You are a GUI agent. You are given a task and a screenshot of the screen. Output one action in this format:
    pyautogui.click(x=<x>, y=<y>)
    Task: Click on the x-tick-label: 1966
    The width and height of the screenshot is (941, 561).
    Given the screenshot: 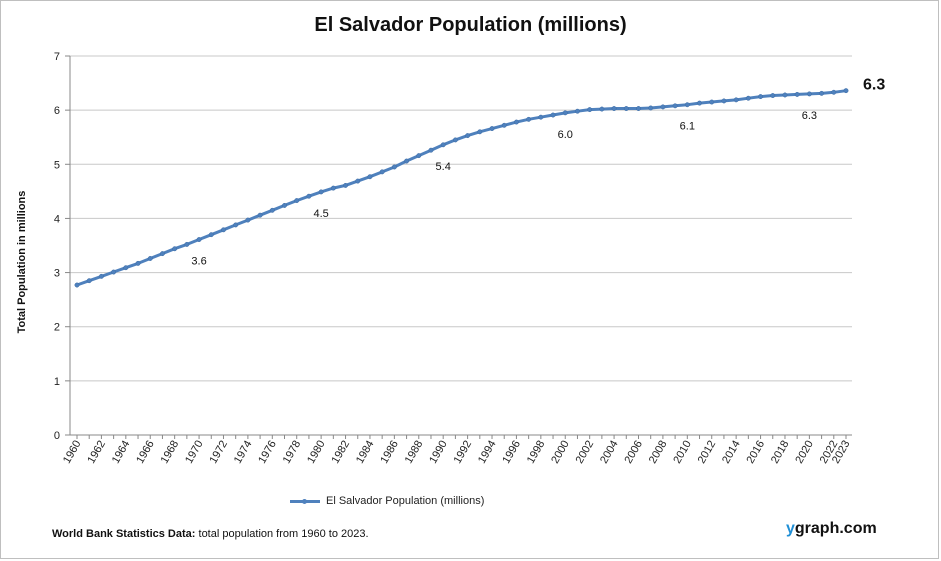 What is the action you would take?
    pyautogui.click(x=145, y=452)
    